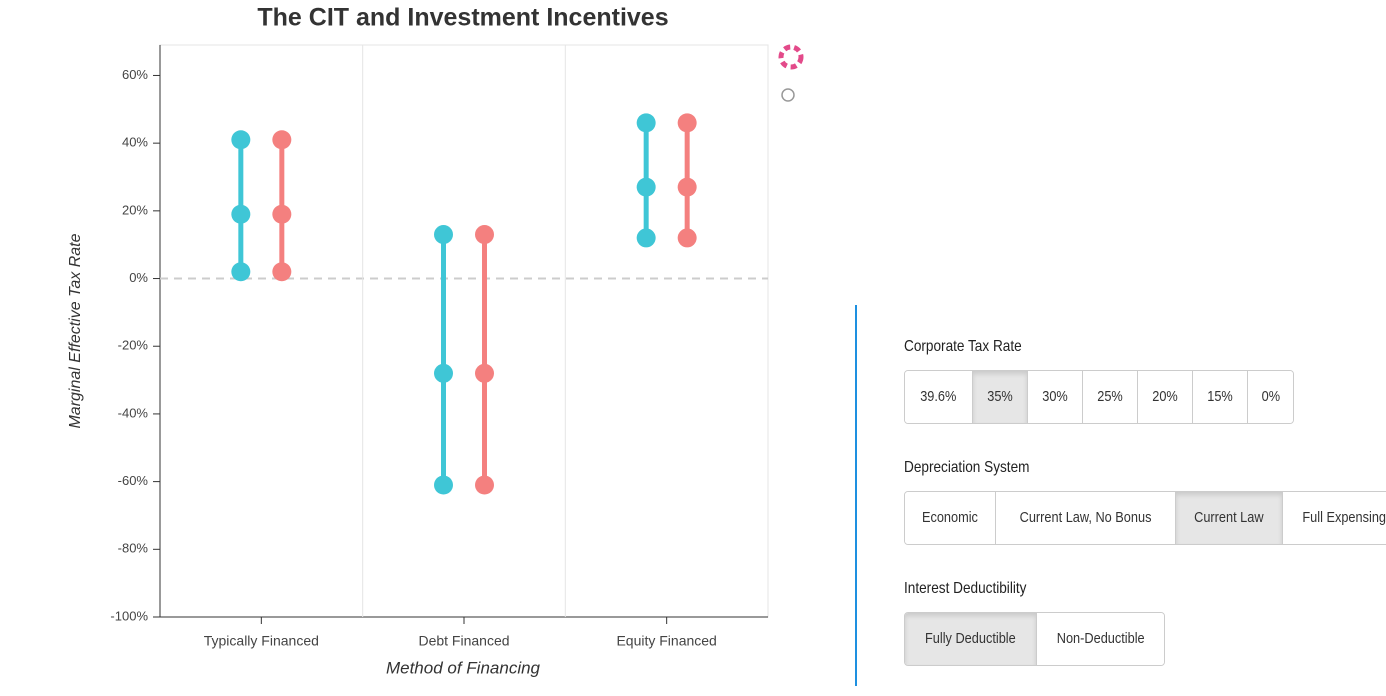 The width and height of the screenshot is (1386, 696). I want to click on option-text: 25%, so click(1109, 396).